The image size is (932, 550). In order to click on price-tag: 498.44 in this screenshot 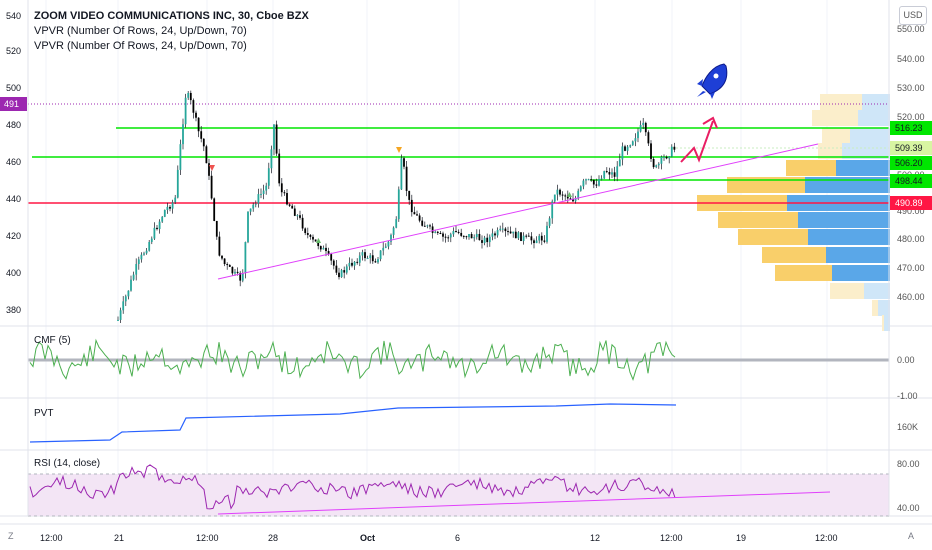, I will do `click(909, 181)`.